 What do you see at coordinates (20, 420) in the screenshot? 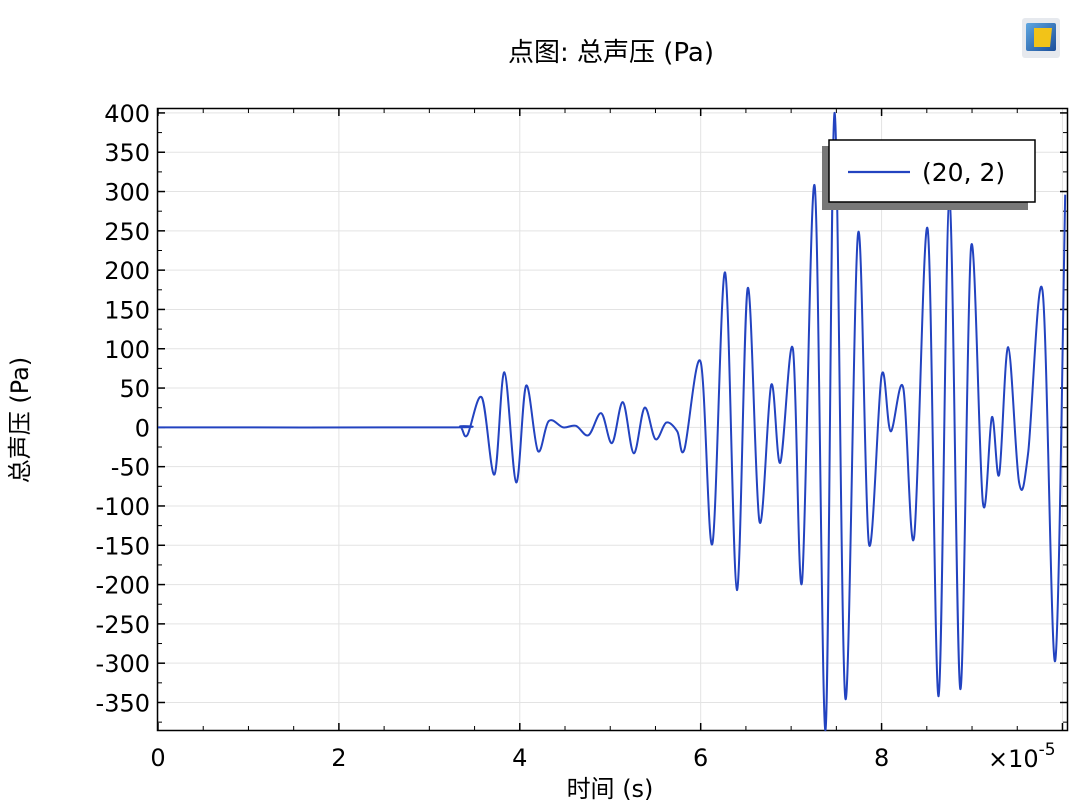
I see `y-axis-title: 总声压 (Pa)` at bounding box center [20, 420].